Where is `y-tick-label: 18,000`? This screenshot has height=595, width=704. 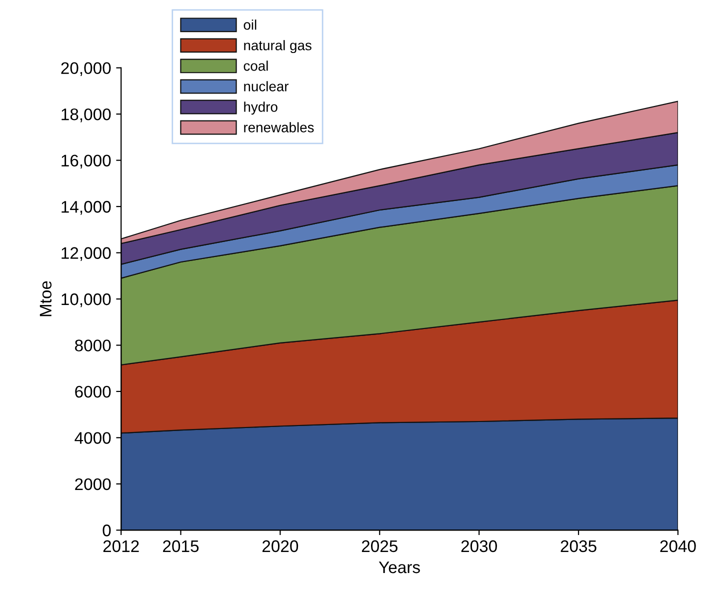
y-tick-label: 18,000 is located at coordinates (86, 115).